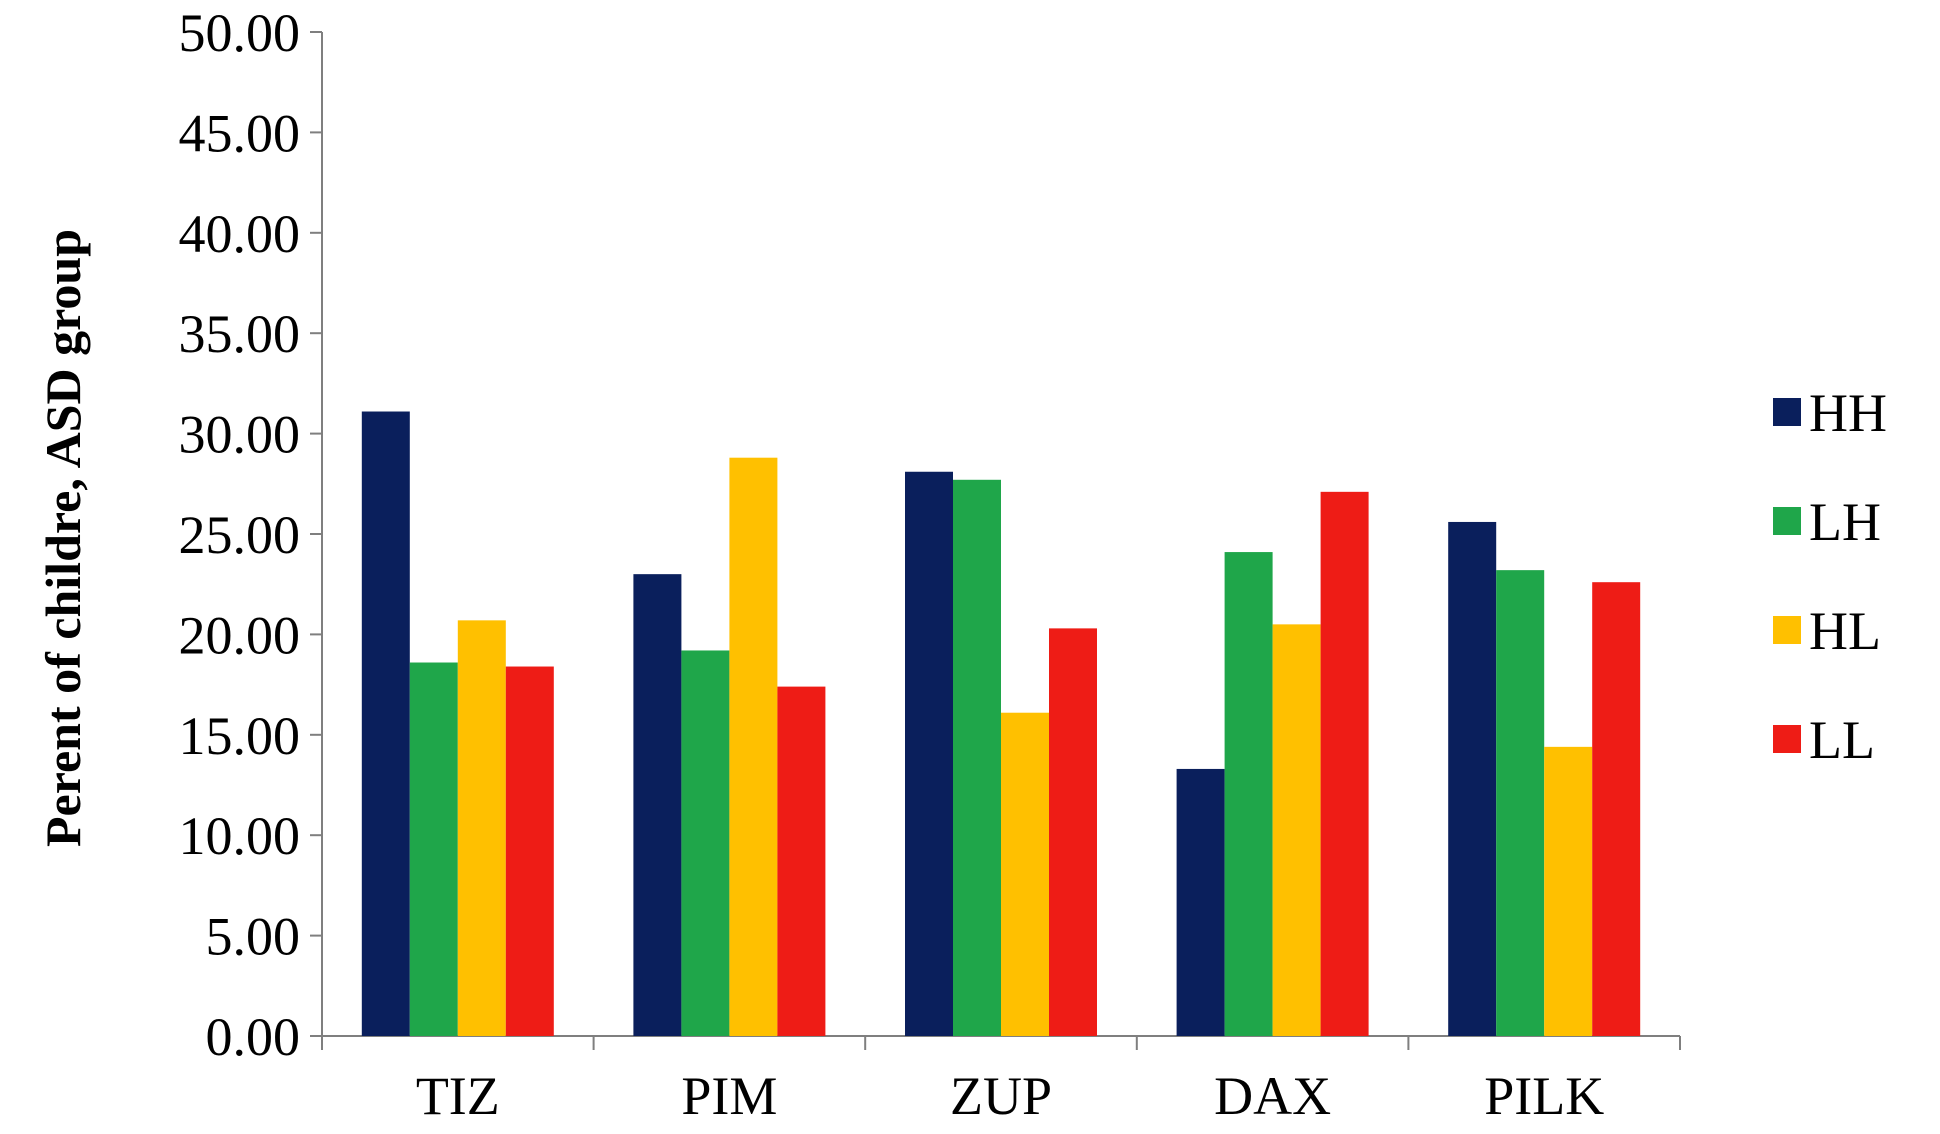  Describe the element at coordinates (433, 849) in the screenshot. I see `bar-lh-tiz` at that location.